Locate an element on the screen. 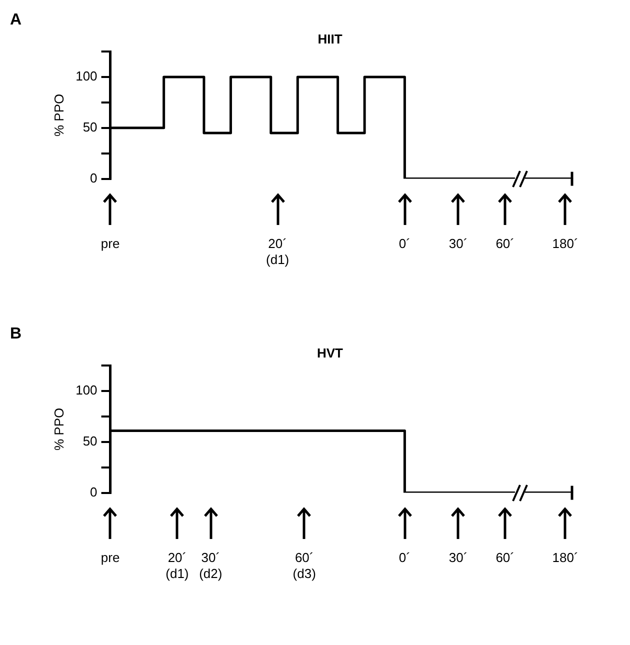 This screenshot has height=645, width=630. x-tick-label: 60´ (d3) is located at coordinates (304, 565).